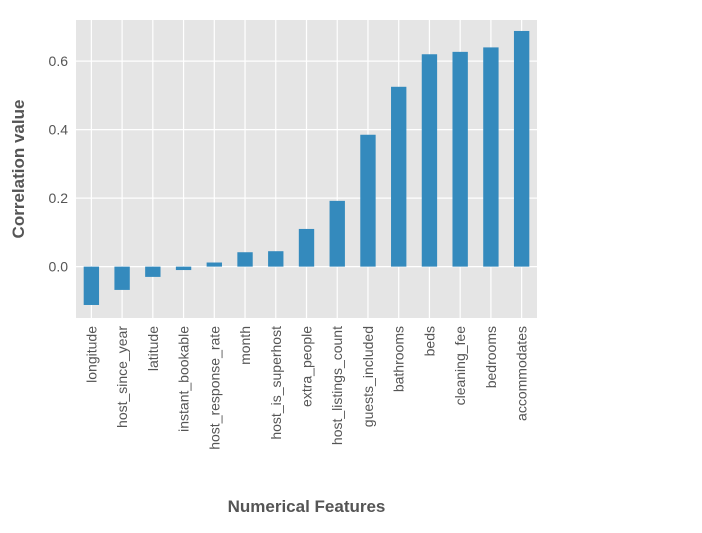 This screenshot has height=533, width=702. I want to click on bar-host-is-superhost, so click(276, 259).